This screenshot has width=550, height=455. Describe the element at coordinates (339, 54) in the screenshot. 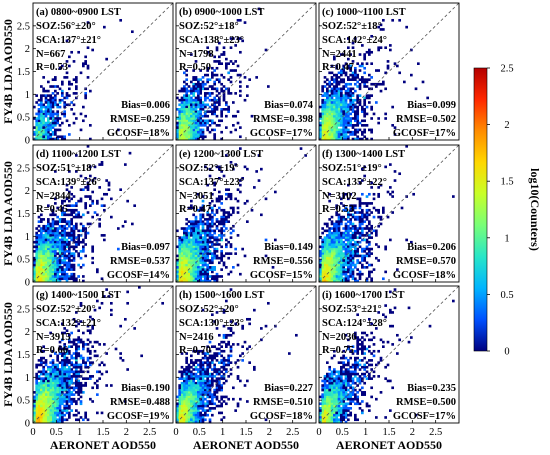

I see `n-text: N=2441` at that location.